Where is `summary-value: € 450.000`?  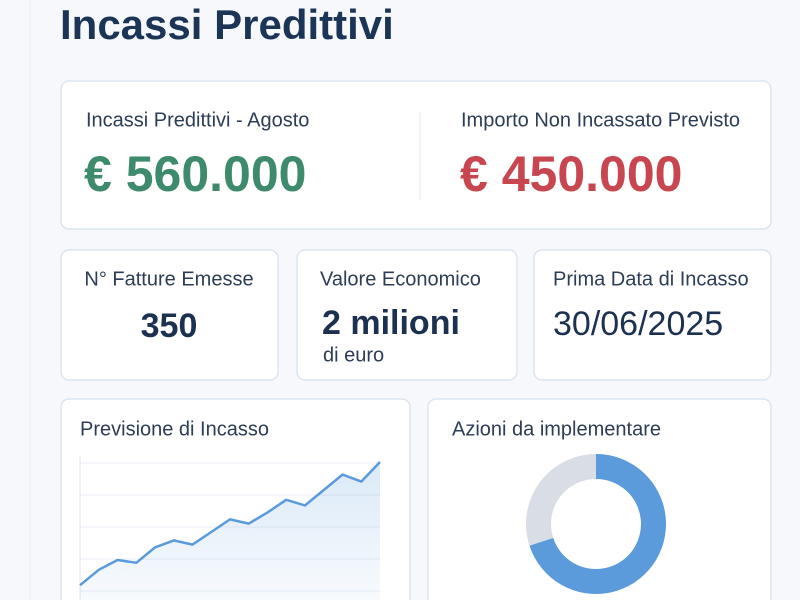 summary-value: € 450.000 is located at coordinates (571, 174).